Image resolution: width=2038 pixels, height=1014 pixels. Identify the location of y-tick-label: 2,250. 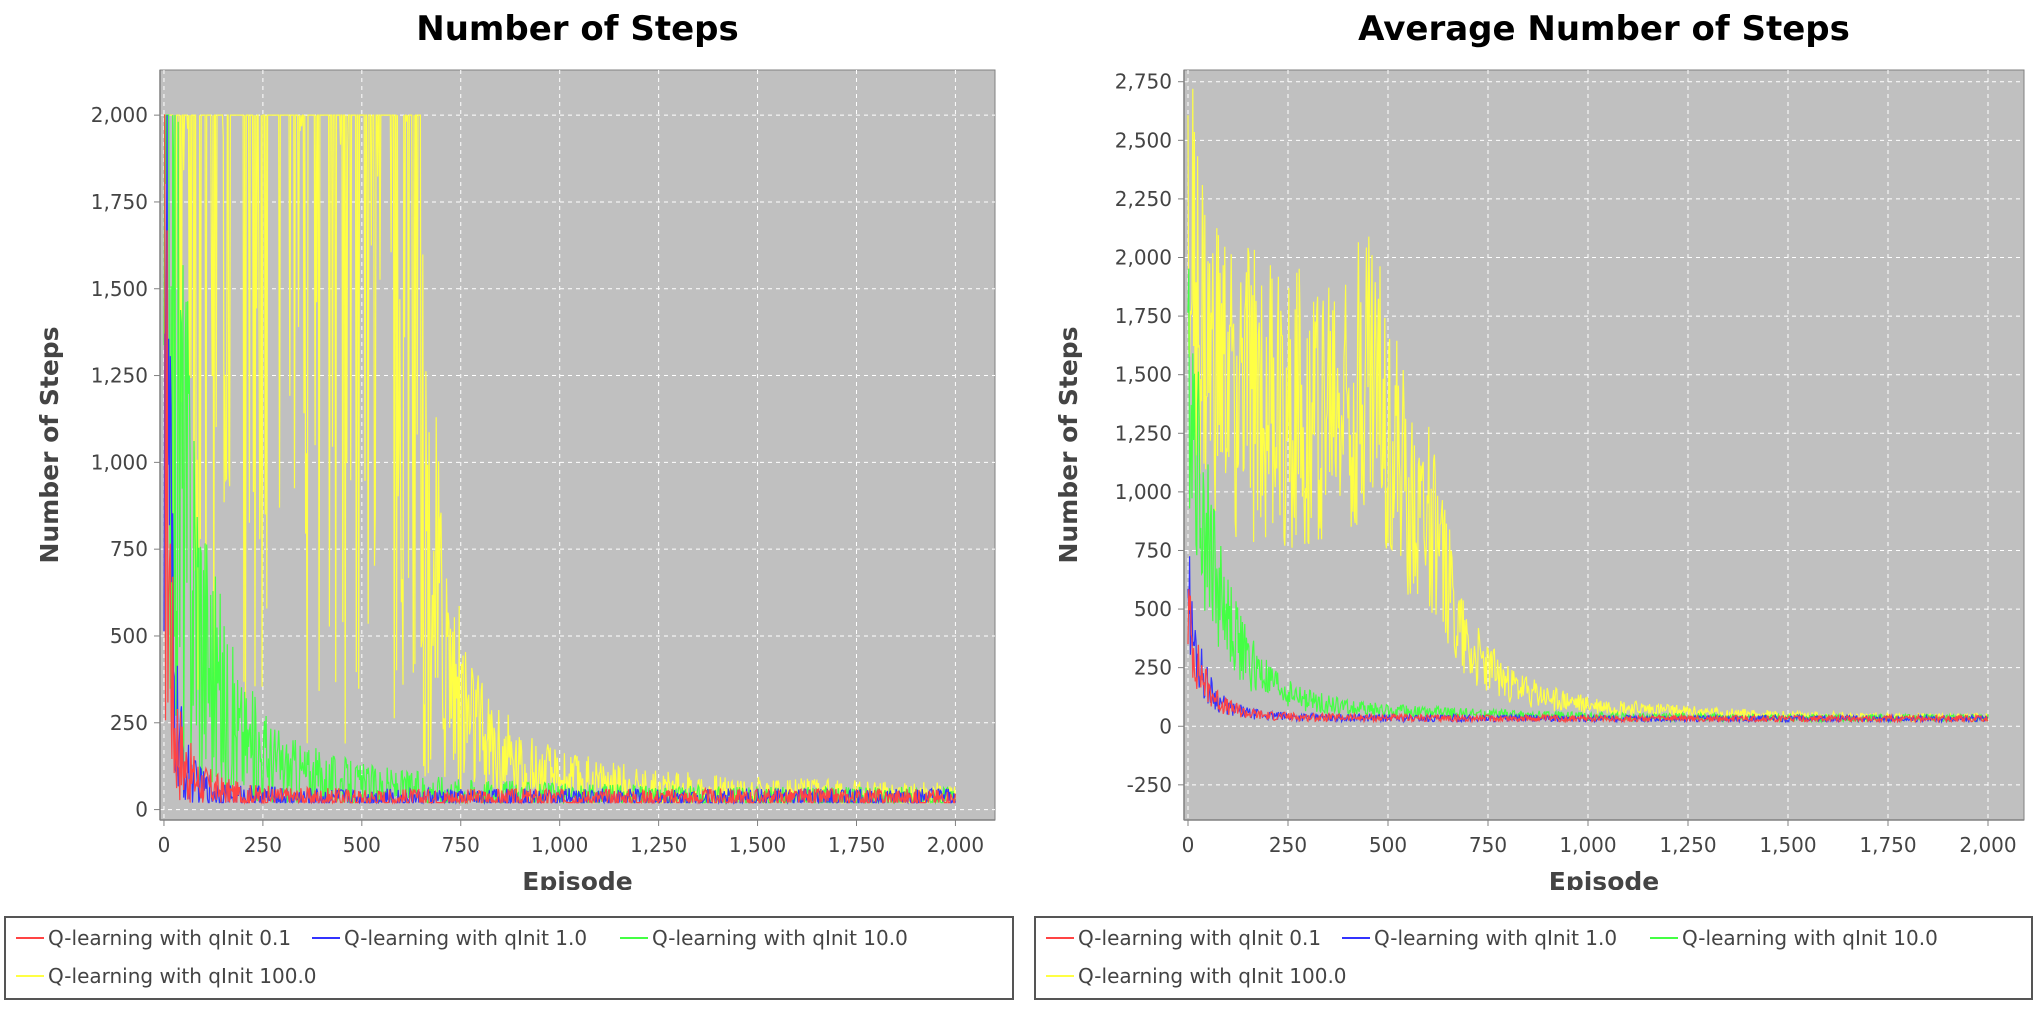
(1143, 199).